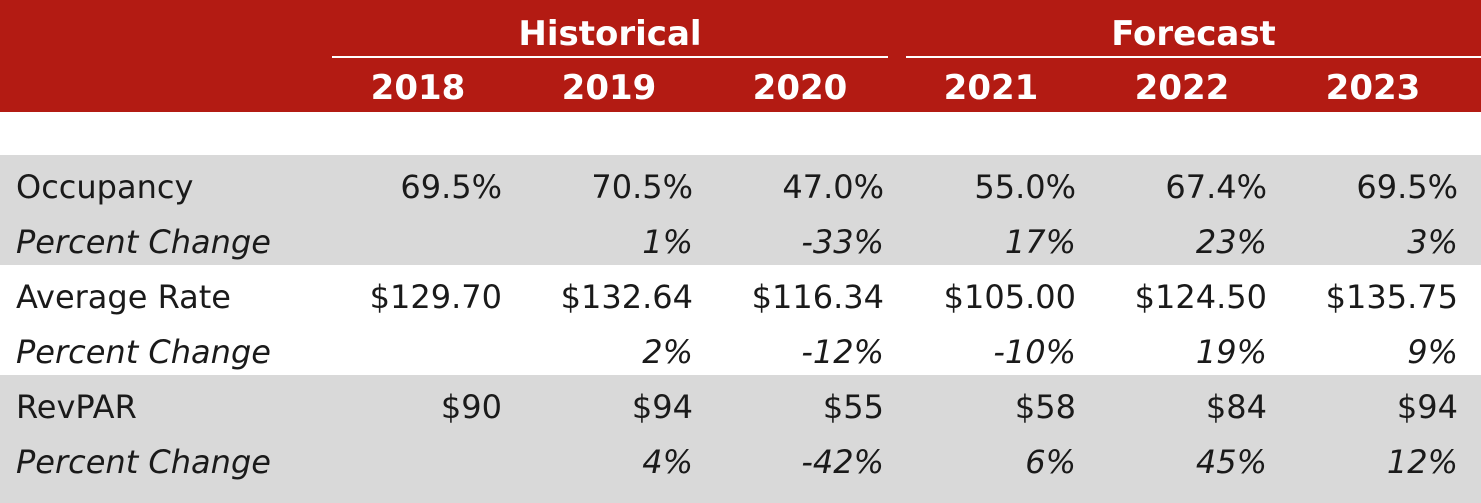 This screenshot has width=1481, height=503. What do you see at coordinates (1025, 186) in the screenshot?
I see `table-cell: 55.0%` at bounding box center [1025, 186].